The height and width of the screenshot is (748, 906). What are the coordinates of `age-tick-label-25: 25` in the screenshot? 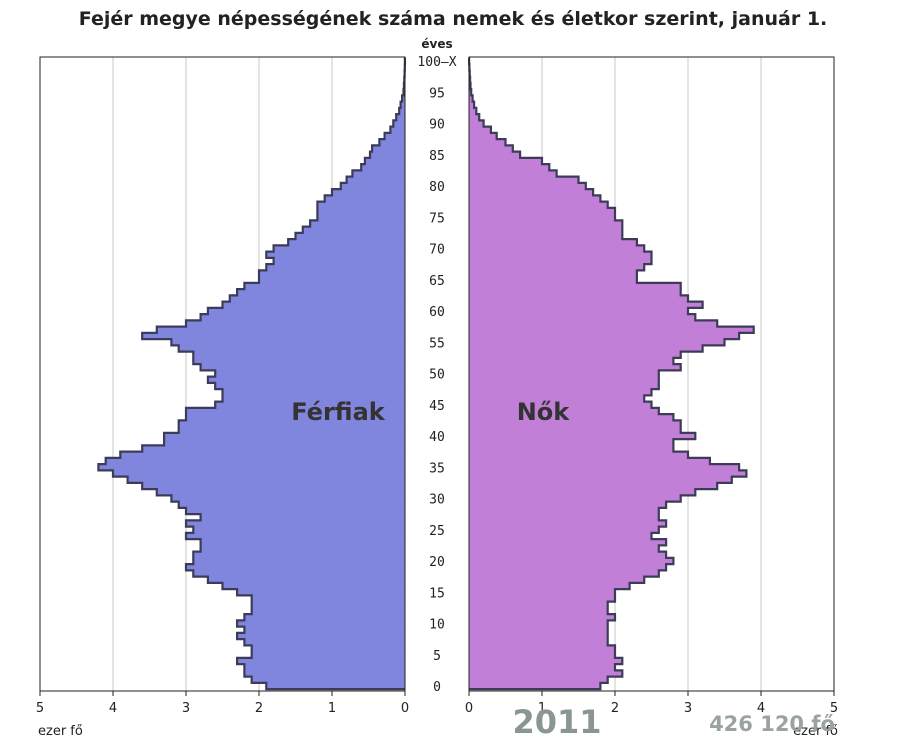 It's located at (437, 531).